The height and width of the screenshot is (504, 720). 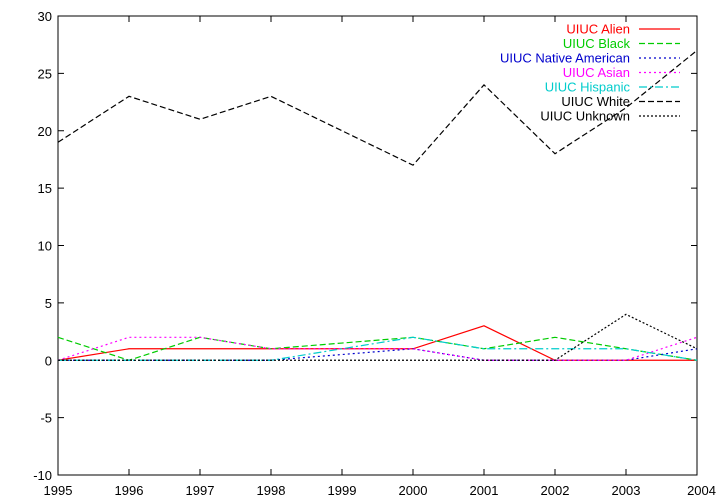 What do you see at coordinates (45, 73) in the screenshot?
I see `y-tick-label: 25` at bounding box center [45, 73].